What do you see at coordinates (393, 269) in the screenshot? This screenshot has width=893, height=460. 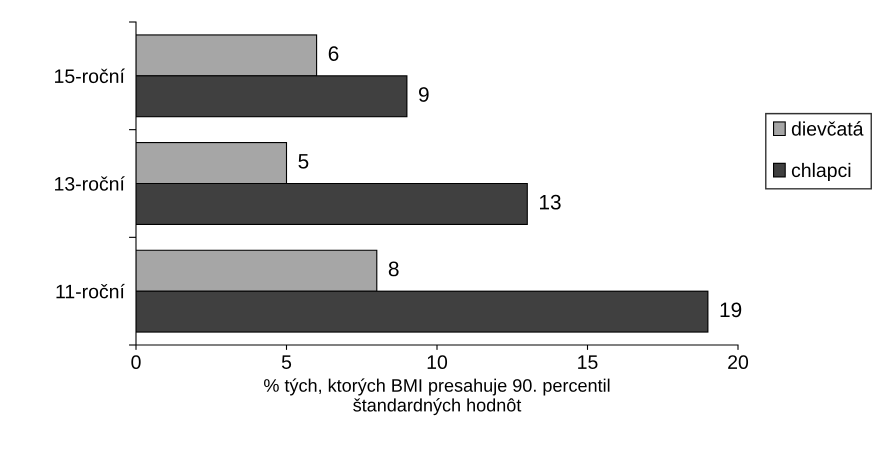 I see `data-label: 8` at bounding box center [393, 269].